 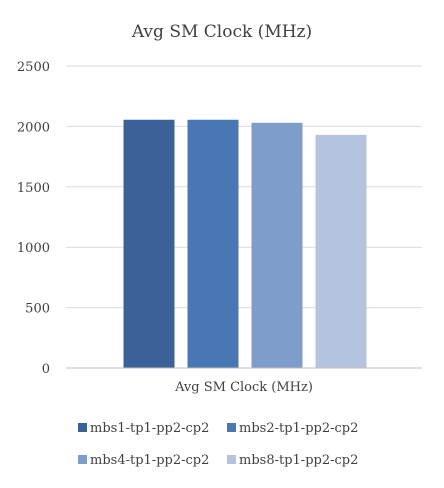 What do you see at coordinates (243, 387) in the screenshot?
I see `x-category-label: Avg SM Clock (MHz)` at bounding box center [243, 387].